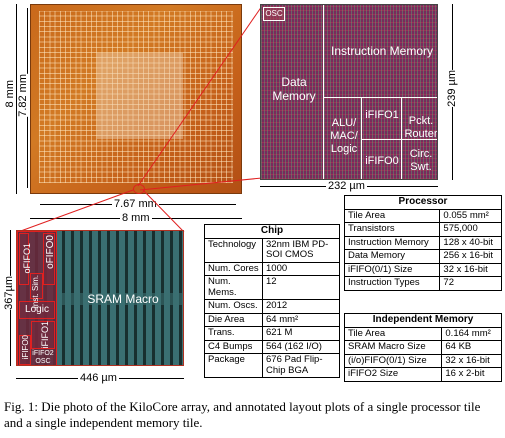  I want to click on chip-table-row: Trans. 621 M, so click(272, 333).